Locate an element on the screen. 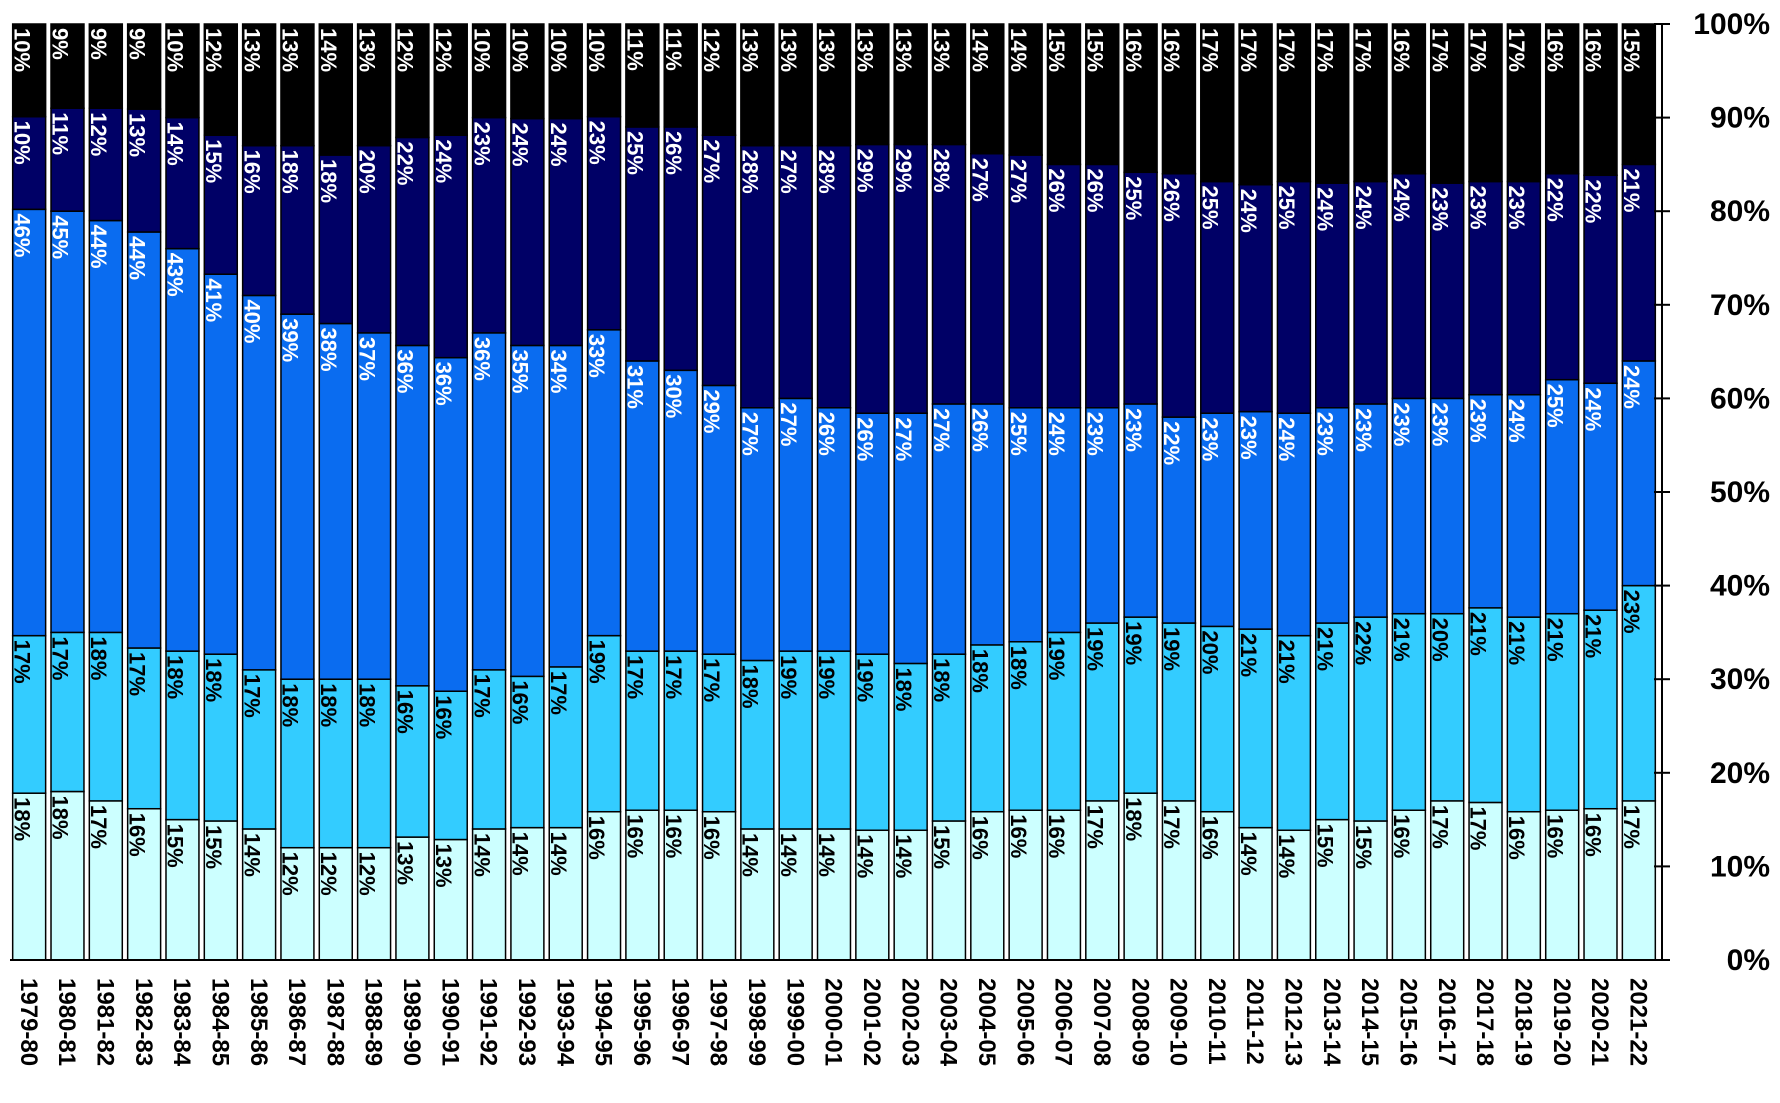 The image size is (1780, 1103). bar-segment-1981-82-s2 is located at coordinates (106, 716).